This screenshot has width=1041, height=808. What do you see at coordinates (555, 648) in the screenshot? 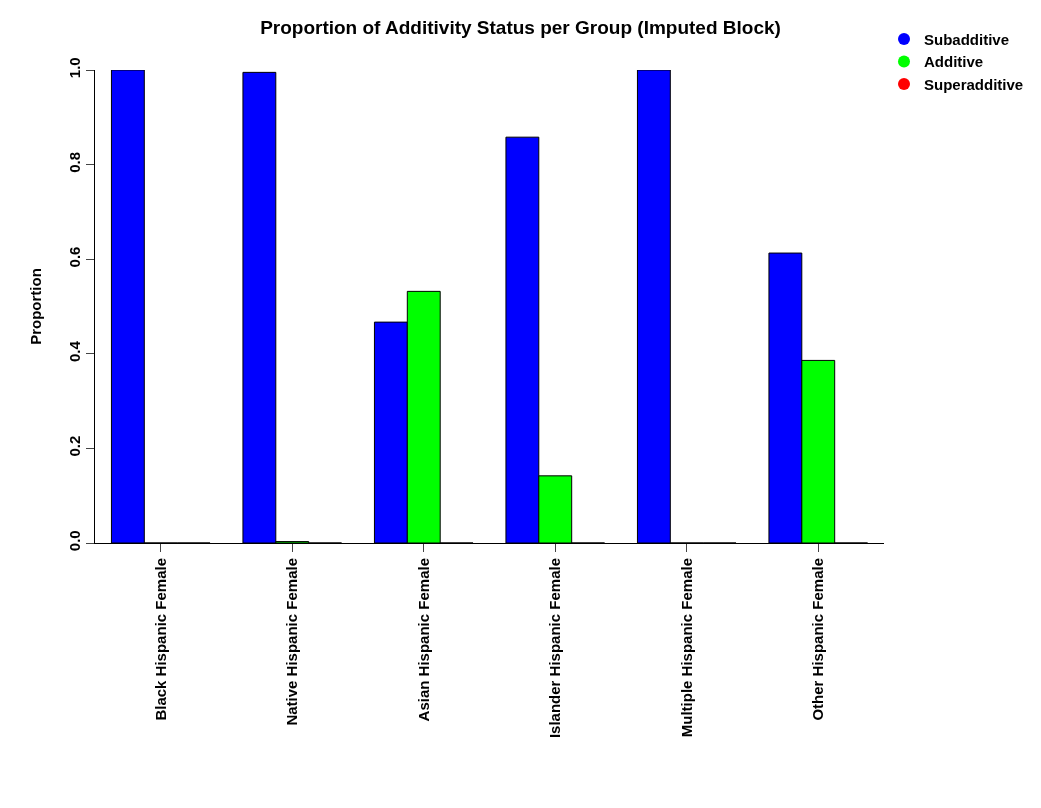
I see `x-tick-label: Islander Hispanic Female` at bounding box center [555, 648].